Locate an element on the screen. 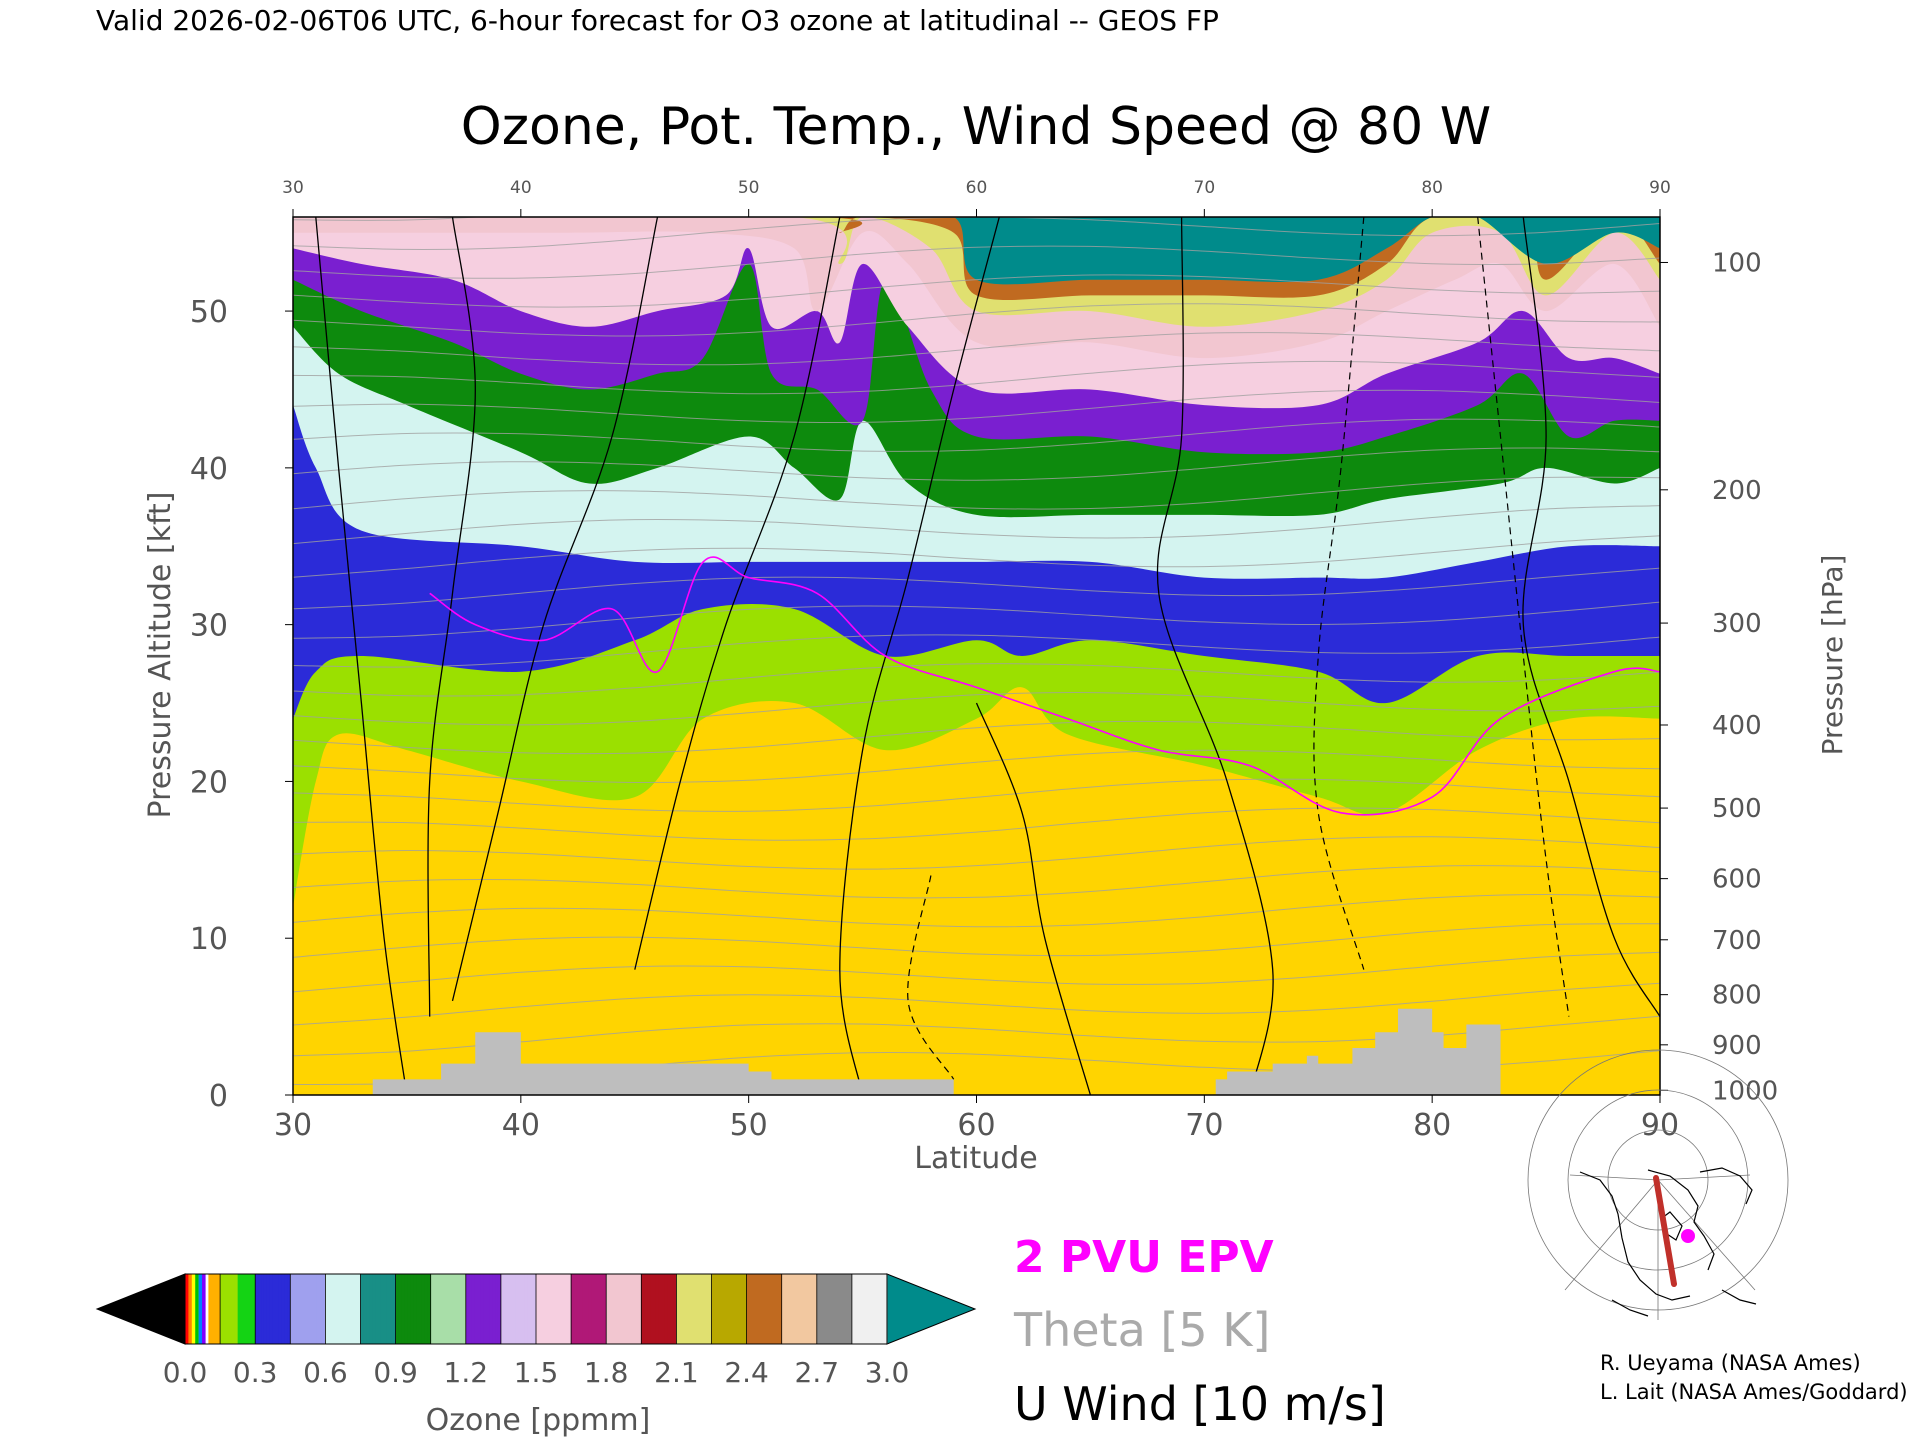 The image size is (1920, 1440). wind-contour is located at coordinates (1591, 617).